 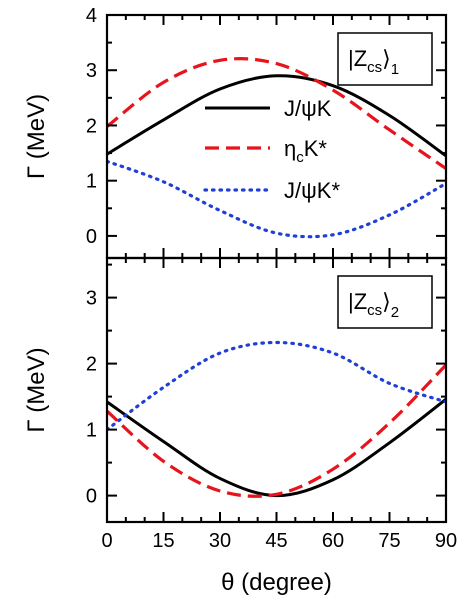 I want to click on state-label: |Zcs⟩1, so click(x=373, y=62).